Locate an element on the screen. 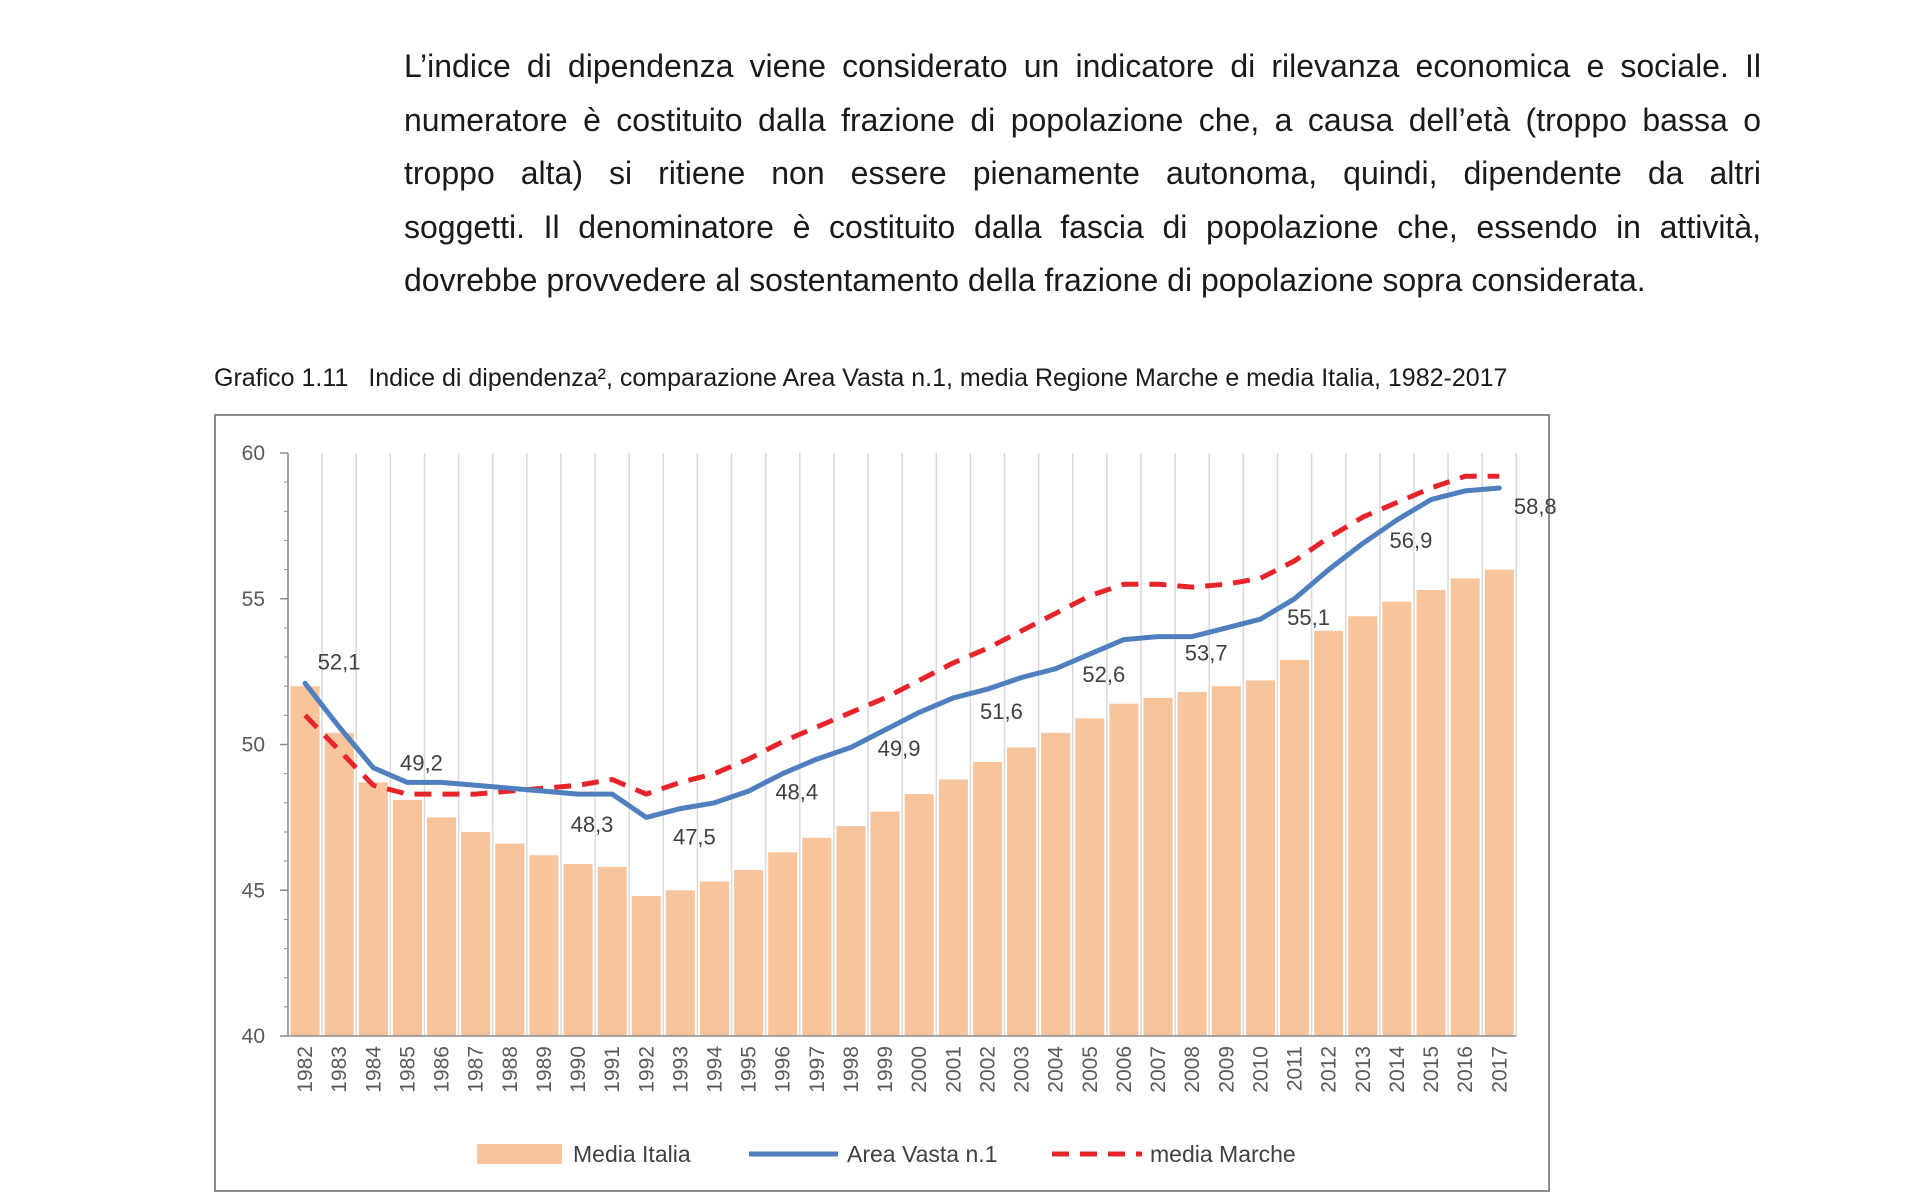  x-tick-label: 1989 is located at coordinates (544, 1069).